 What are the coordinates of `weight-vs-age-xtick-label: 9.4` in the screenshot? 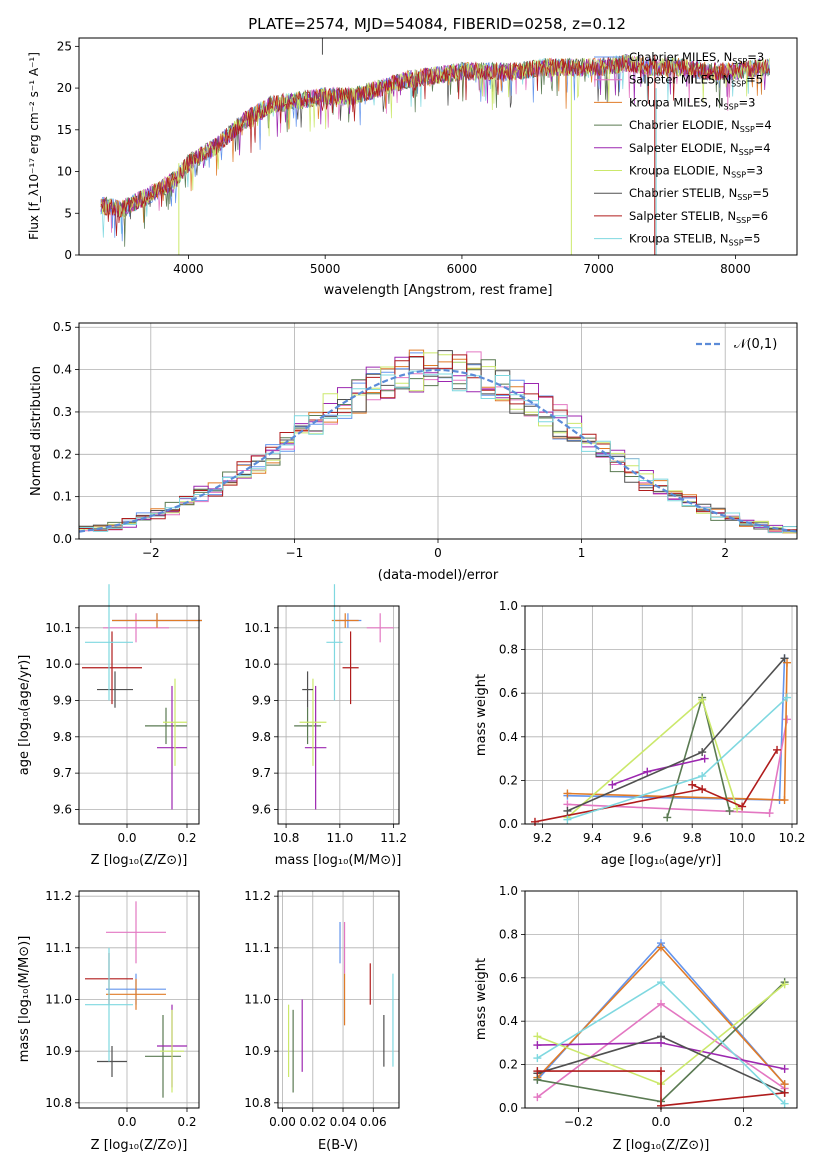 It's located at (592, 838).